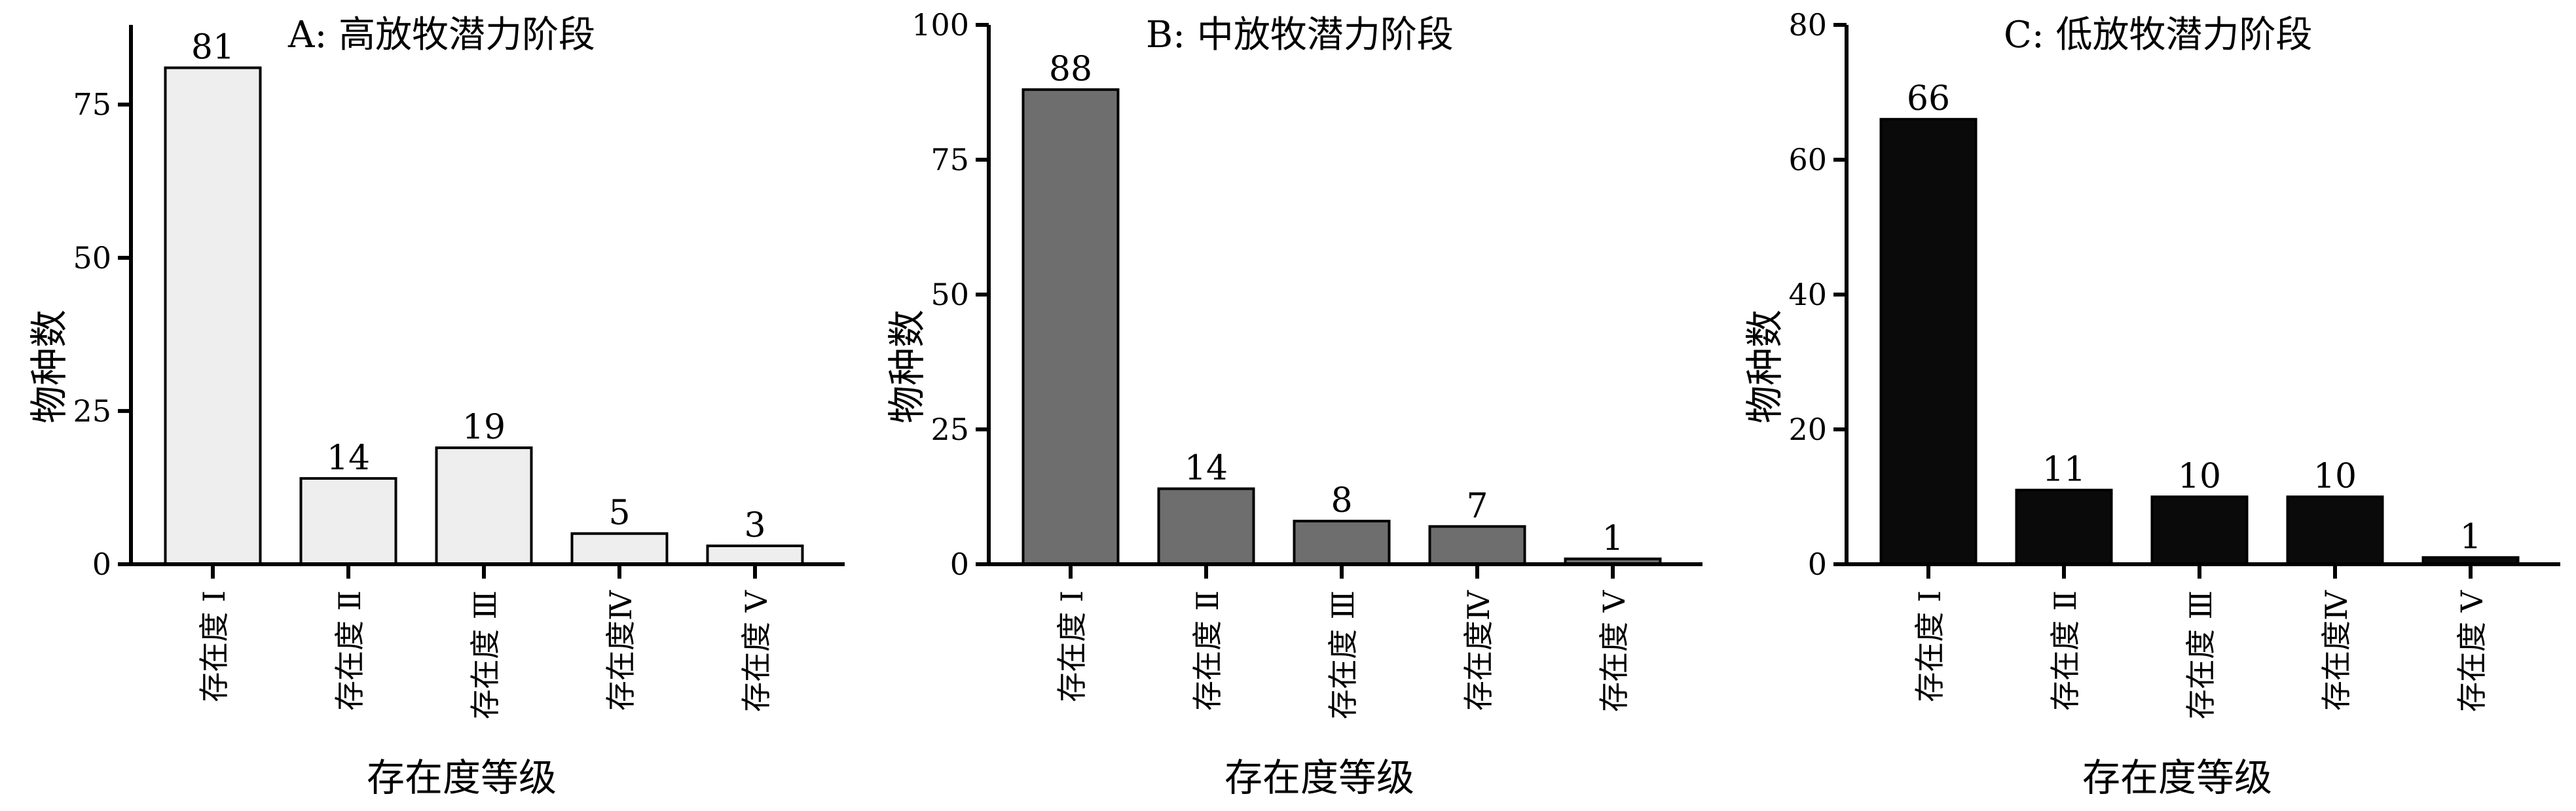  I want to click on y-tick-label: 20, so click(1807, 429).